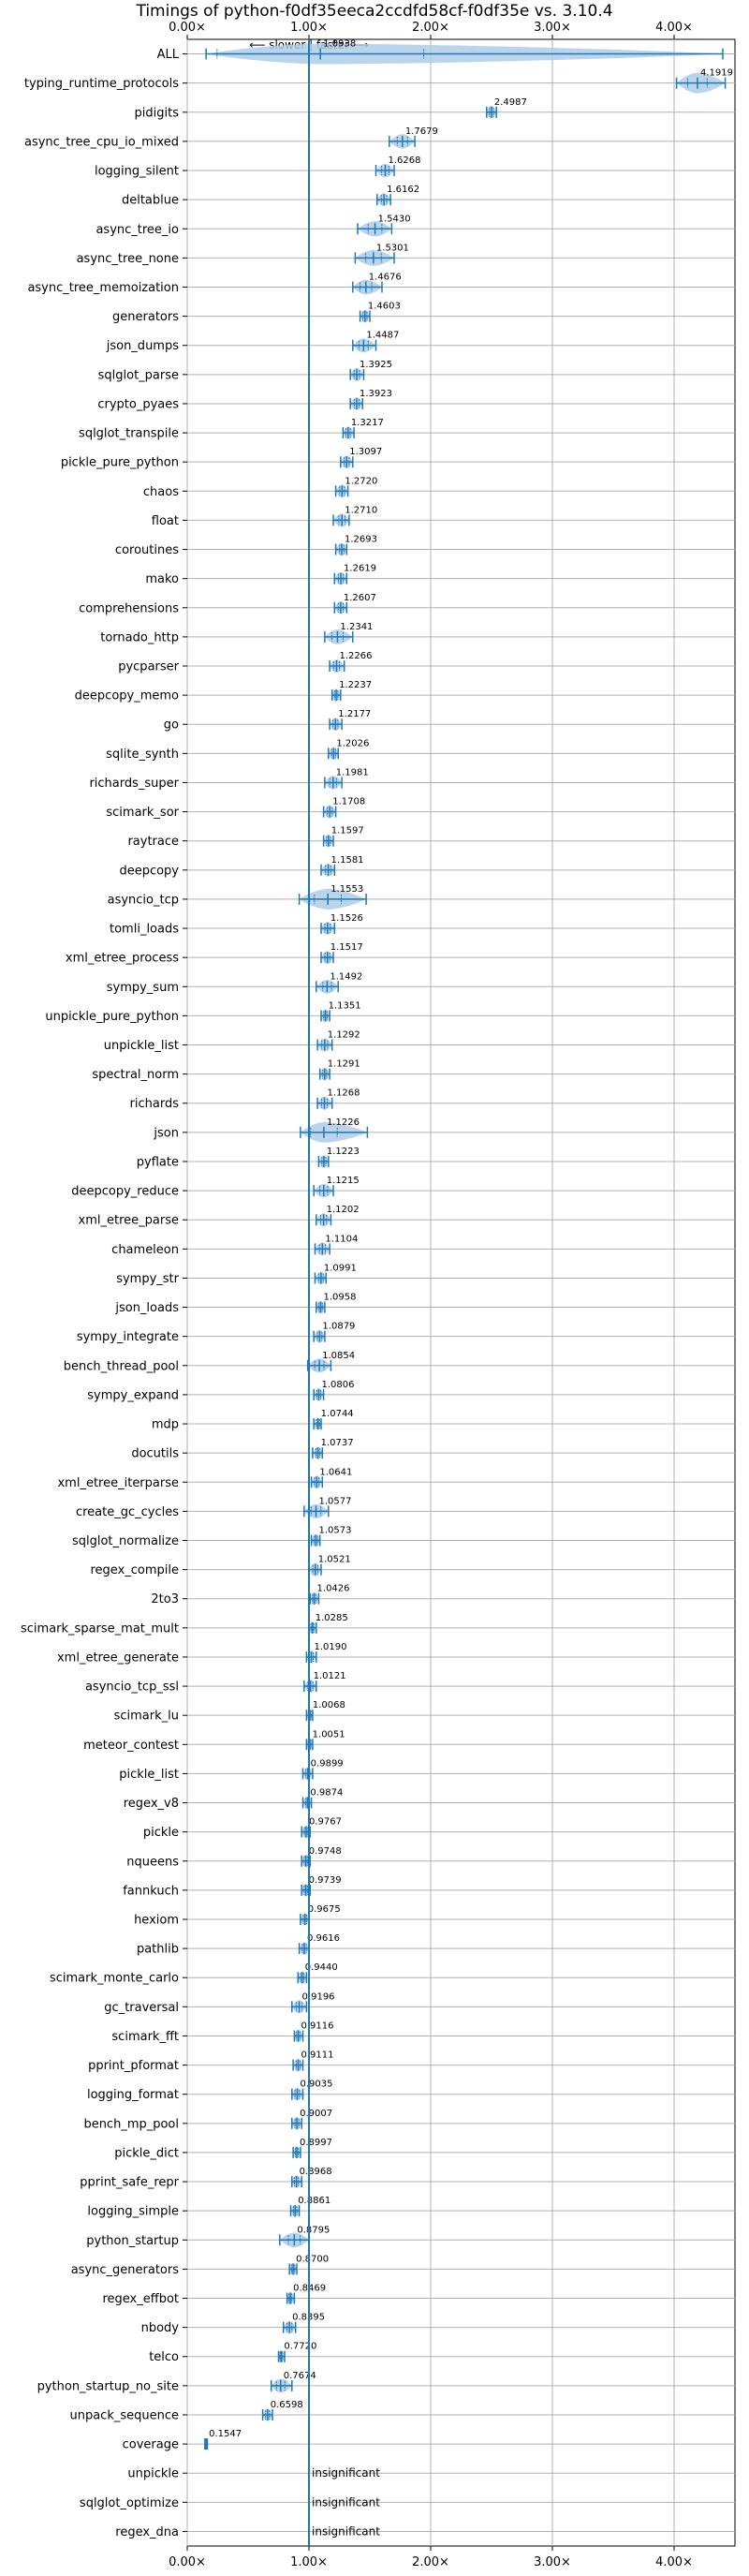  I want to click on value-label: 1.3925, so click(376, 365).